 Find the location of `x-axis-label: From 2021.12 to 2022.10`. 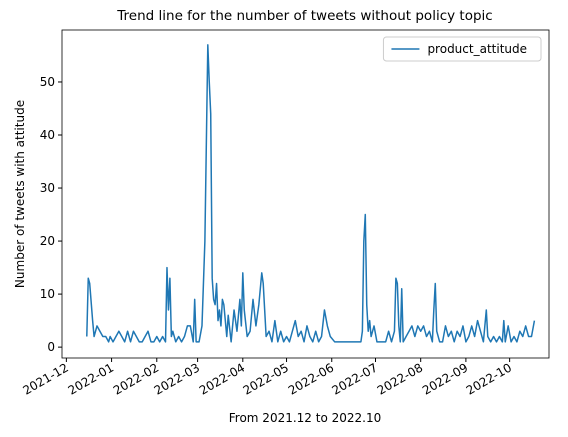

x-axis-label: From 2021.12 to 2022.10 is located at coordinates (305, 418).